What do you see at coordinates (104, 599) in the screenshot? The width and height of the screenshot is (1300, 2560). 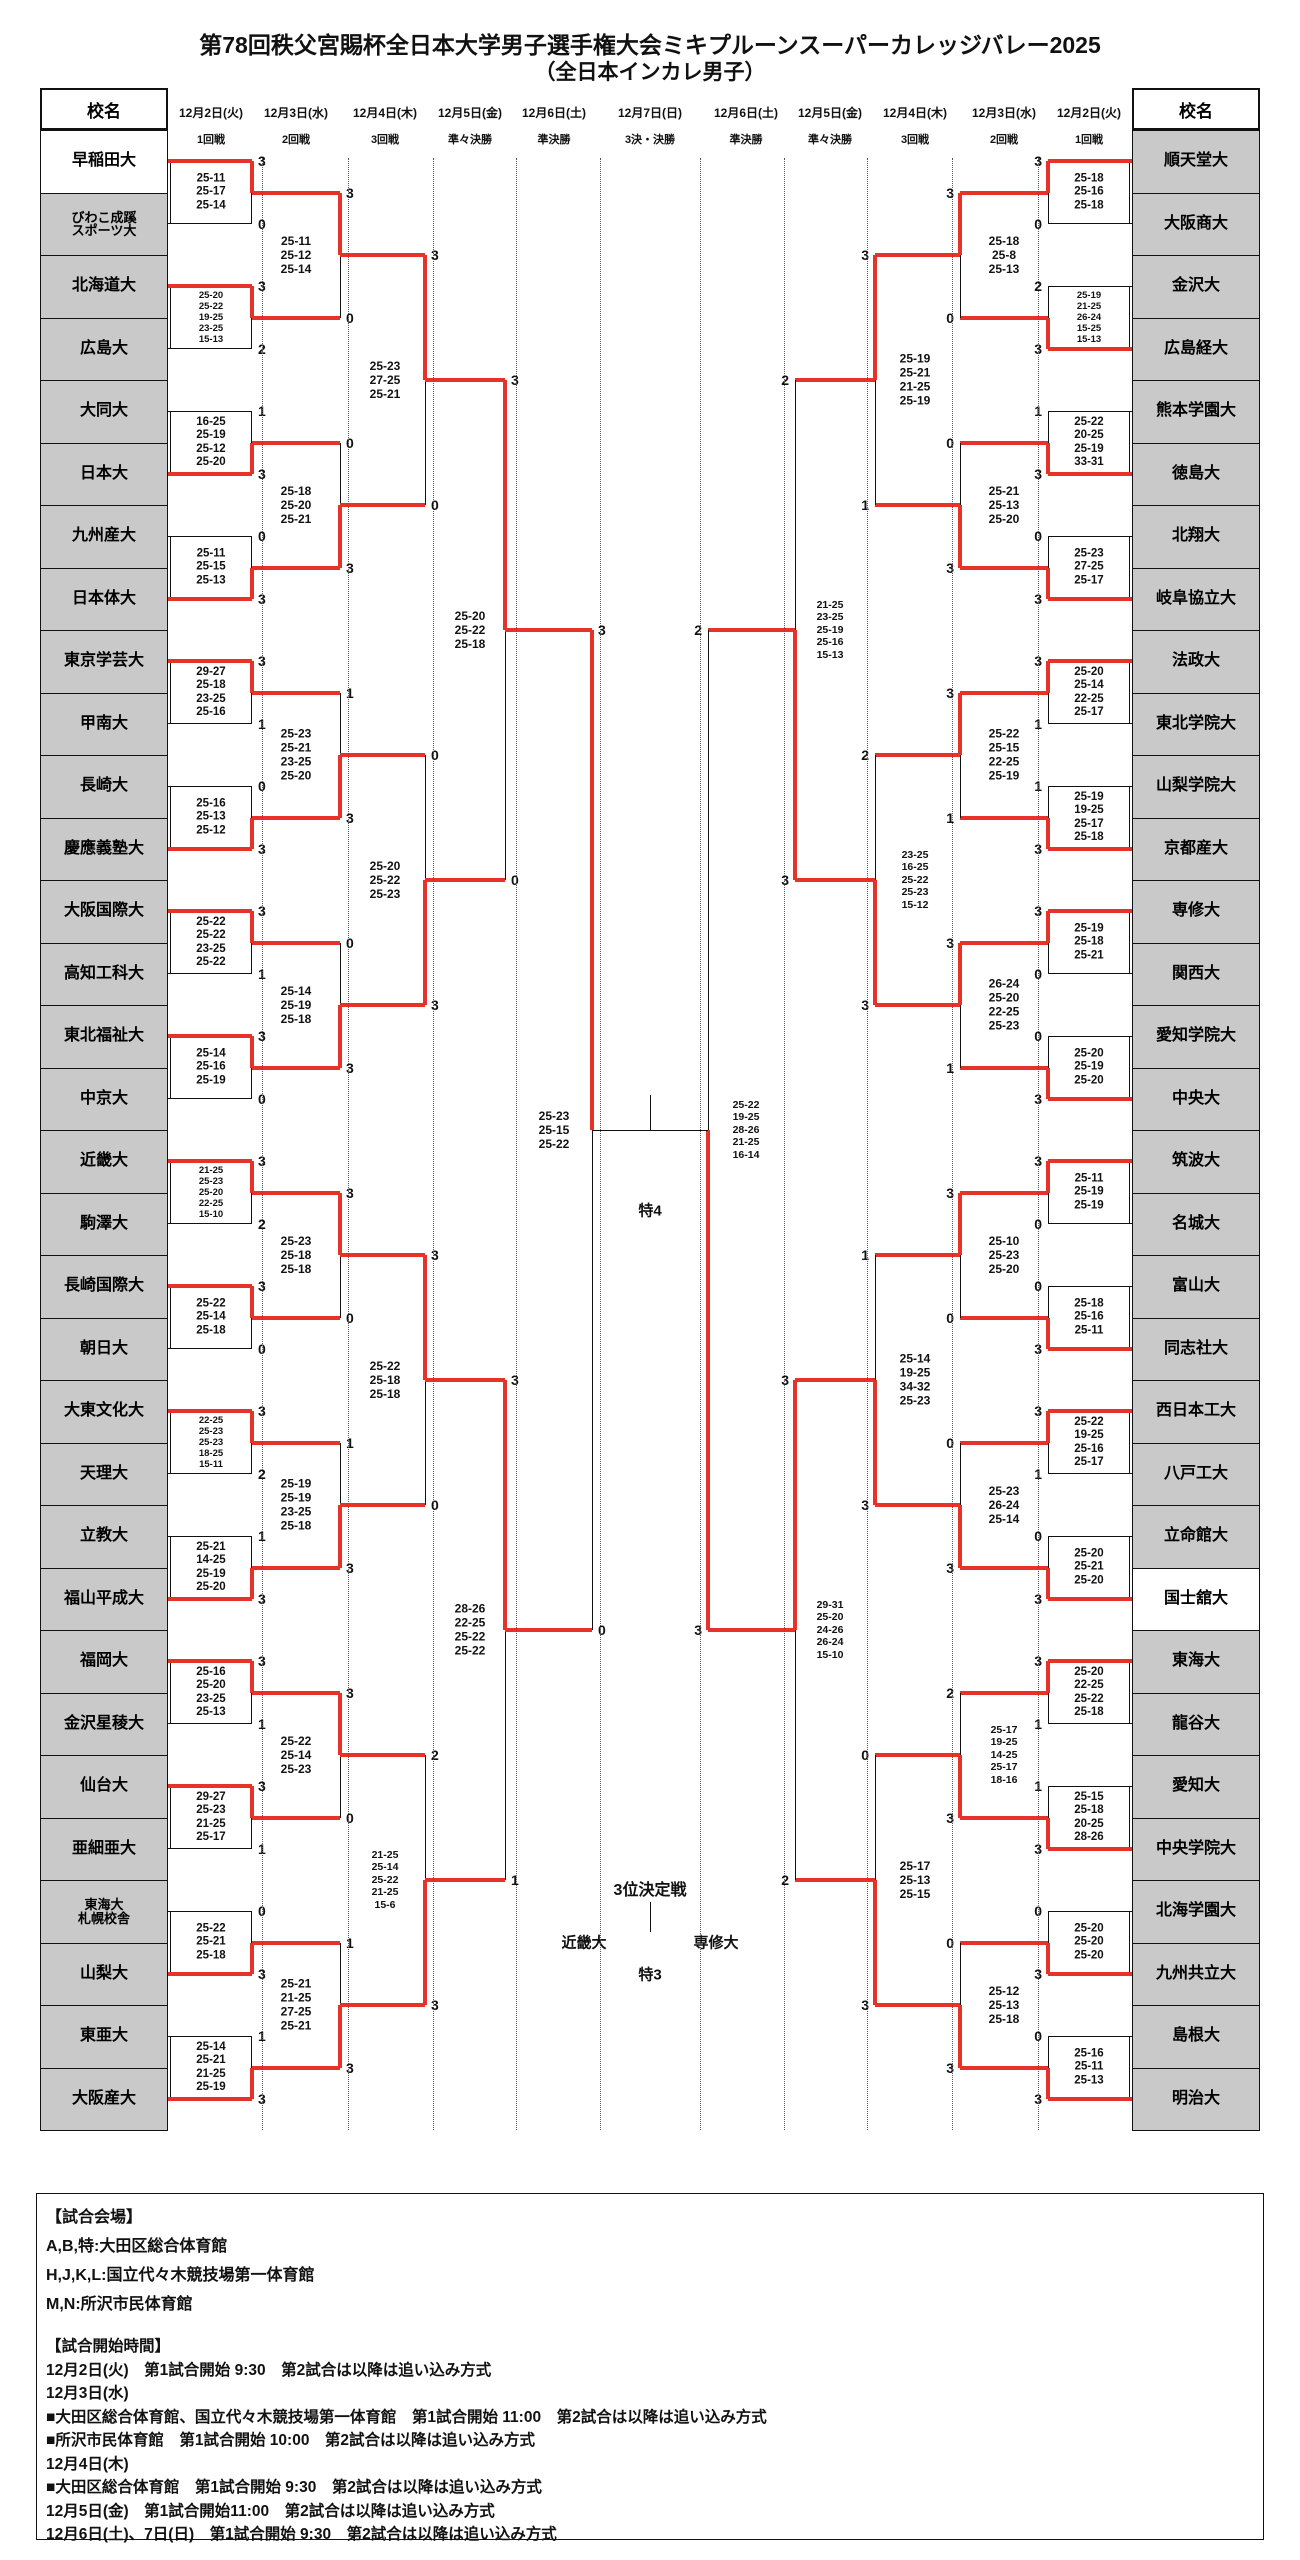 I see `team-row: 日本体大` at bounding box center [104, 599].